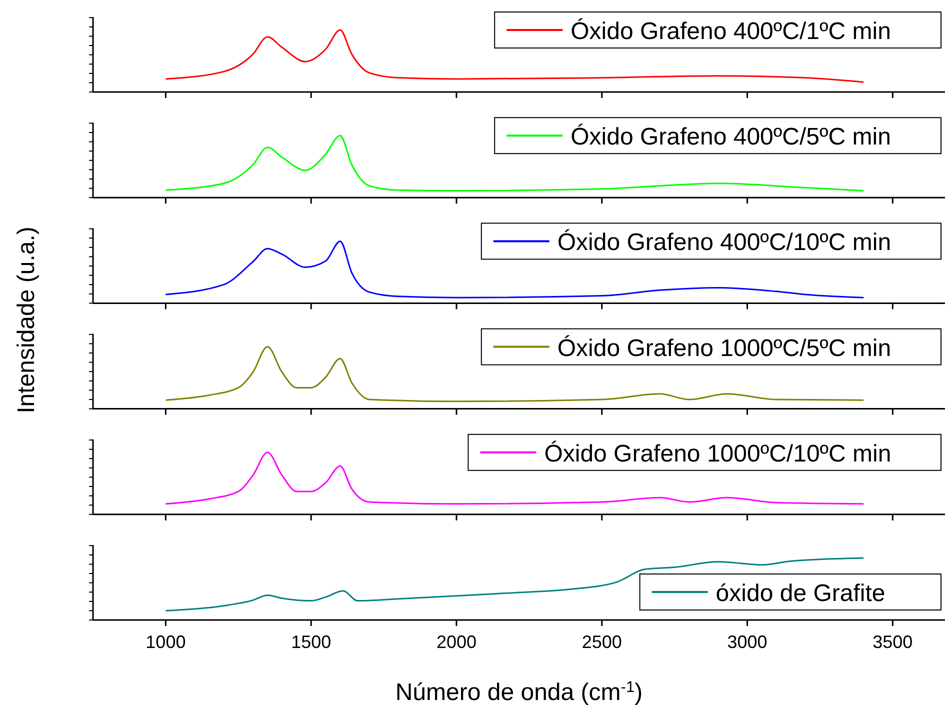  Describe the element at coordinates (730, 31) in the screenshot. I see `legend-label: Óxido Grafeno 400ºC/1ºC min` at that location.